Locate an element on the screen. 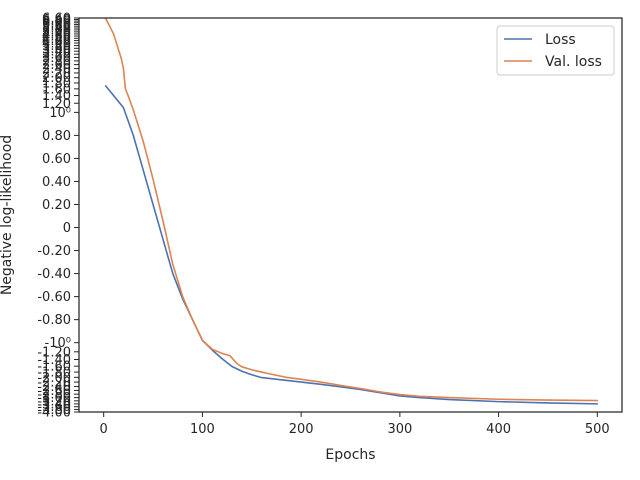  y-tick-label: 2.40 is located at coordinates (56, 69).